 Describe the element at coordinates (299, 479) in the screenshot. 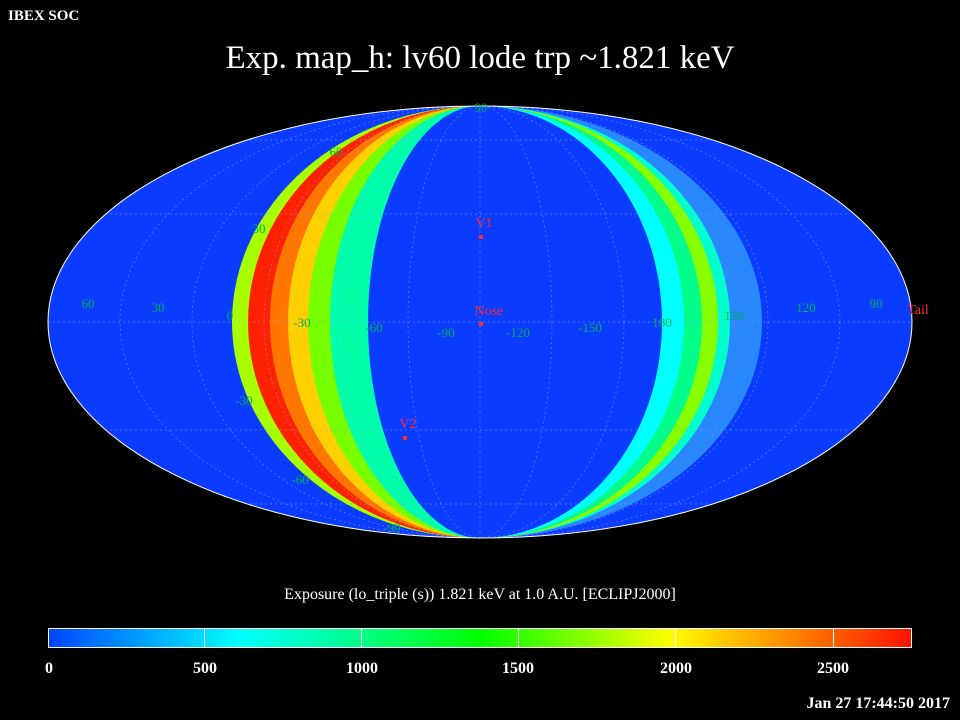

I see `lat-label: -60` at that location.